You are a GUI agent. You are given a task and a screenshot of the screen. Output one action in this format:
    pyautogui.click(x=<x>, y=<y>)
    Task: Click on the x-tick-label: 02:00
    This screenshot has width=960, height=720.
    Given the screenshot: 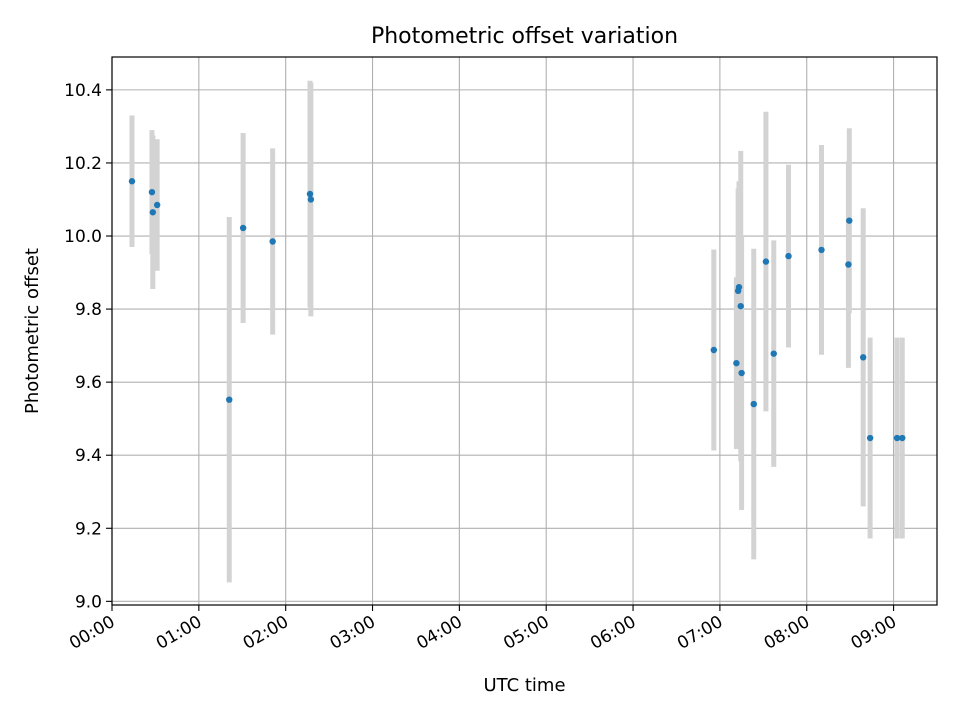 What is the action you would take?
    pyautogui.click(x=266, y=633)
    